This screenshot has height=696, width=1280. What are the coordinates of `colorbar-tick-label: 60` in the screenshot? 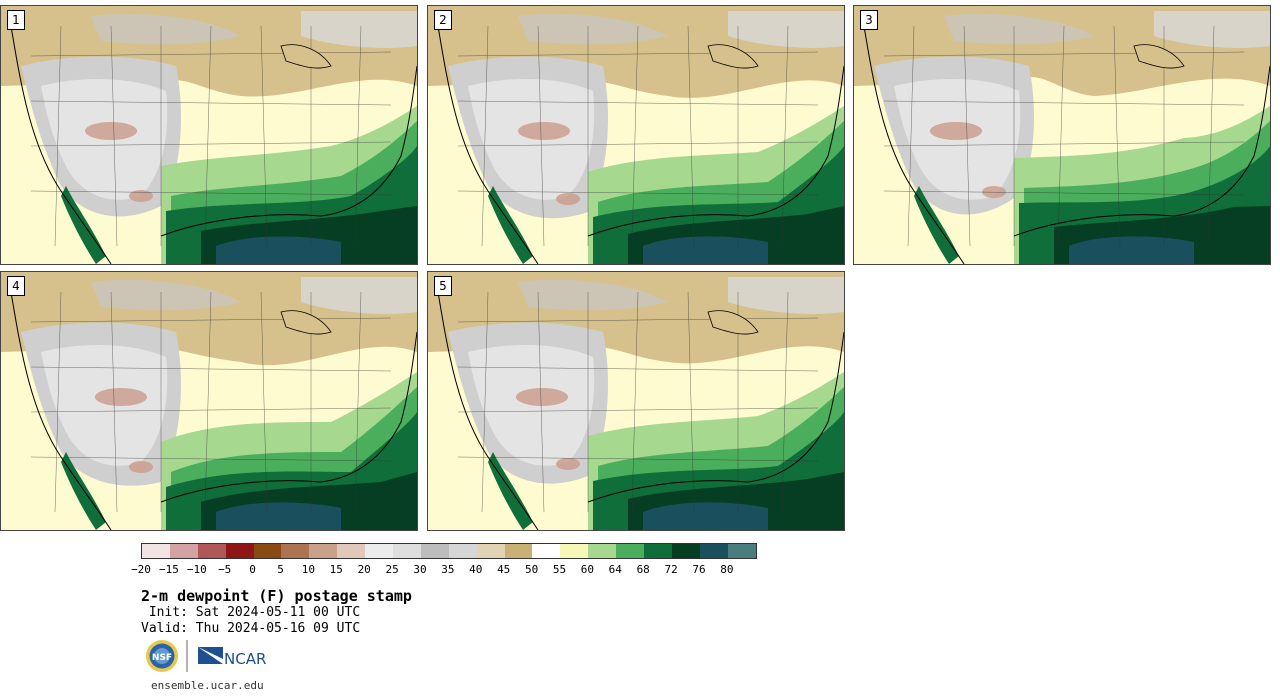 It's located at (587, 569).